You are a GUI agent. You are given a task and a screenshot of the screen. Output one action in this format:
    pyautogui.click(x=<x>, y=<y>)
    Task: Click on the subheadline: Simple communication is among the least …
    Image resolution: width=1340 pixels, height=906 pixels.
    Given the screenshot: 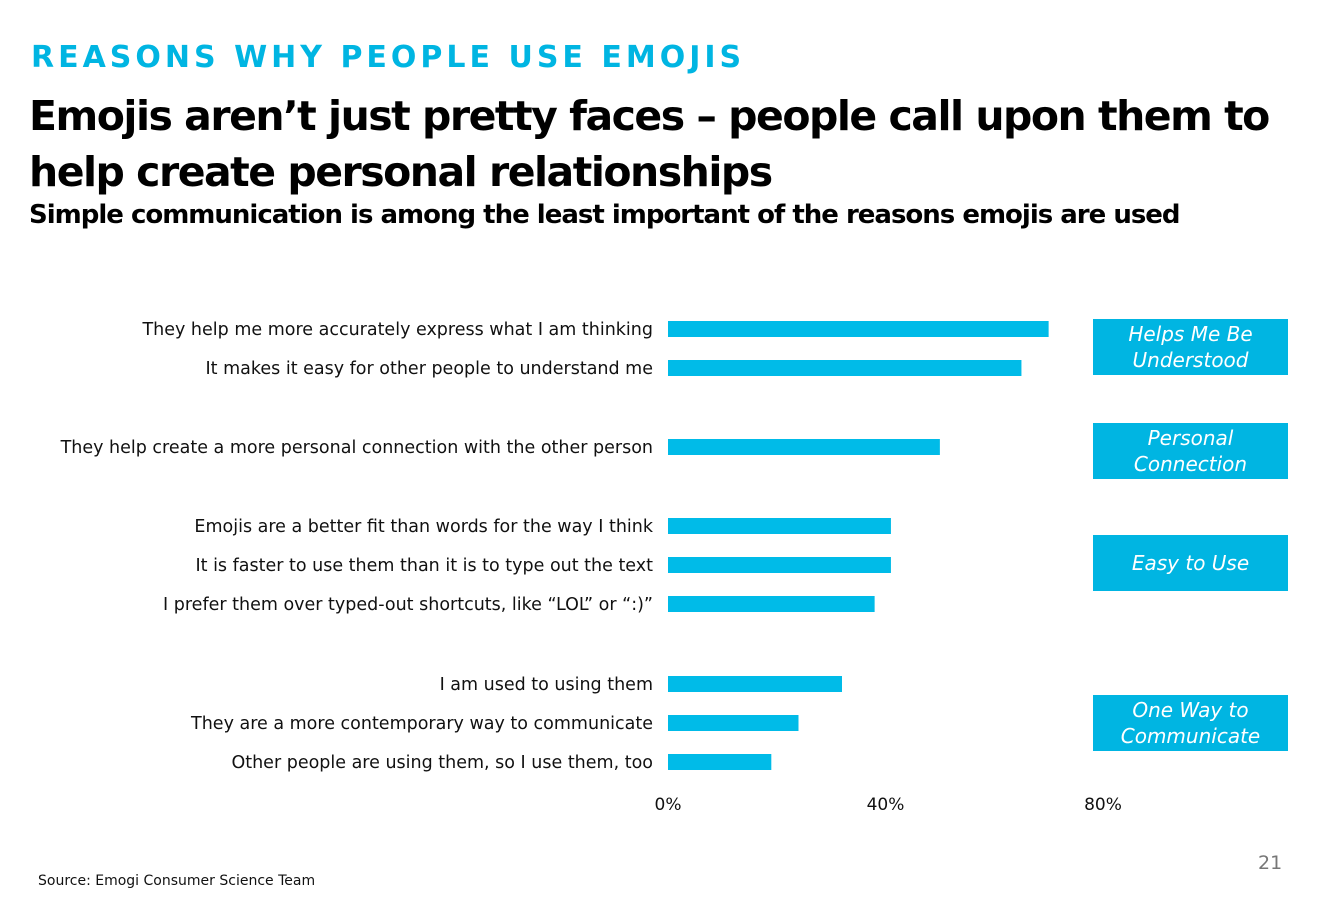 What is the action you would take?
    pyautogui.click(x=605, y=215)
    